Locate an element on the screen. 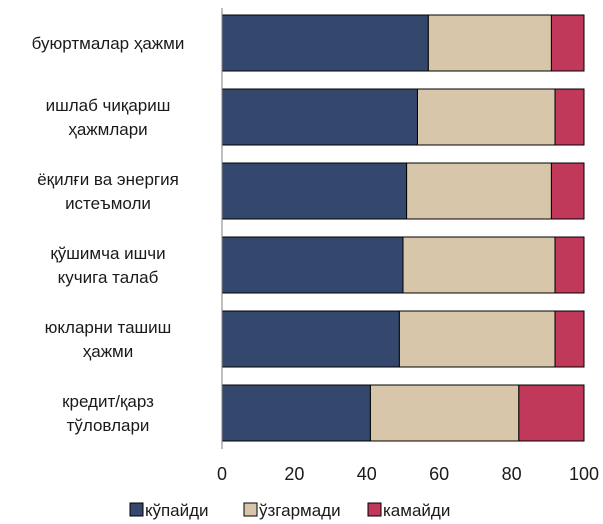  category-label-line: қўшимча ишчи is located at coordinates (107, 253).